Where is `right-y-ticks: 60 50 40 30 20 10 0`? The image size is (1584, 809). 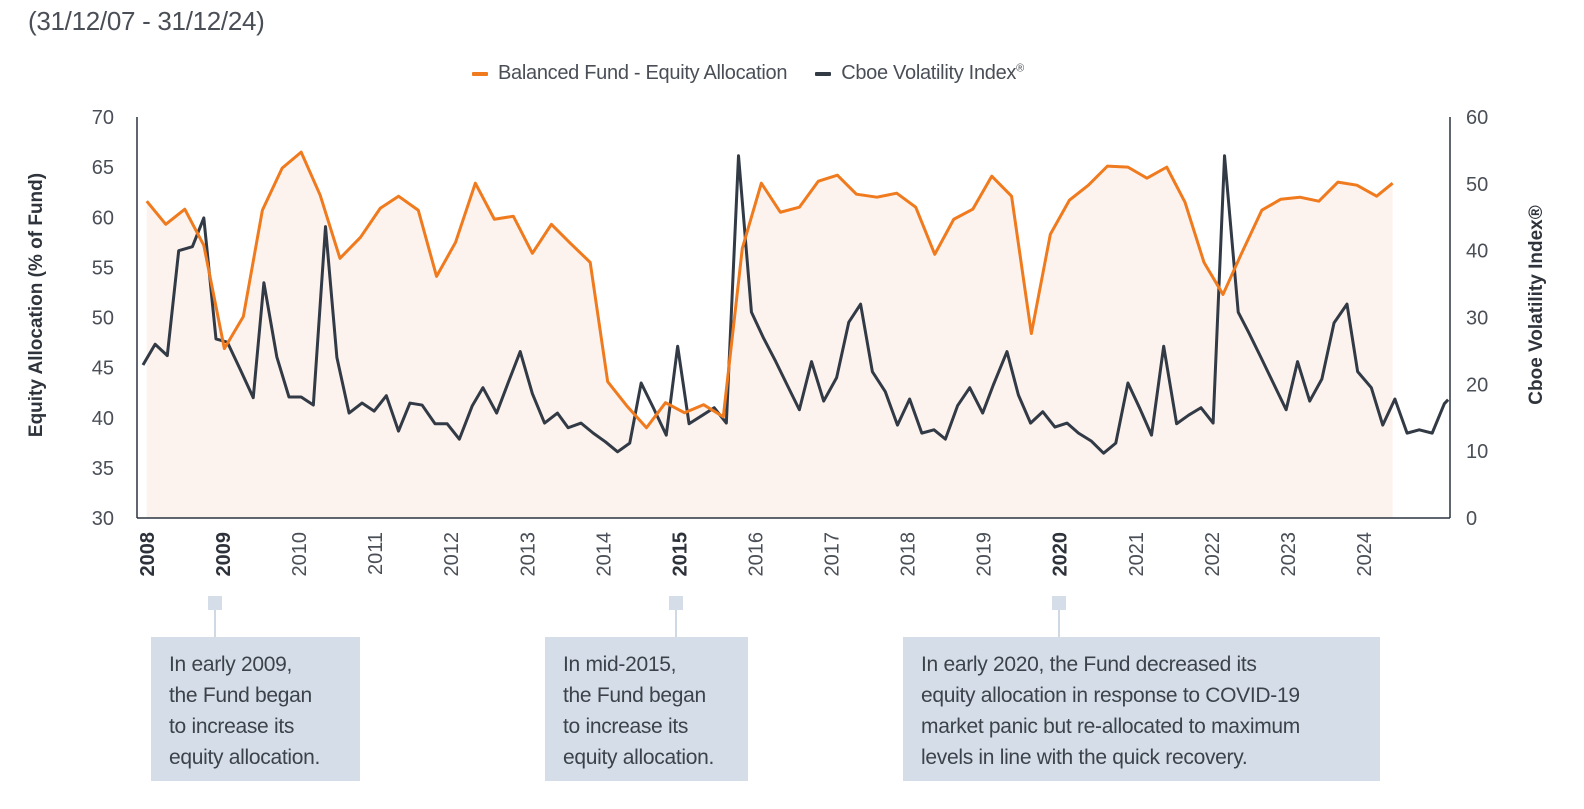
right-y-ticks: 60 50 40 30 20 10 0 is located at coordinates (1477, 318).